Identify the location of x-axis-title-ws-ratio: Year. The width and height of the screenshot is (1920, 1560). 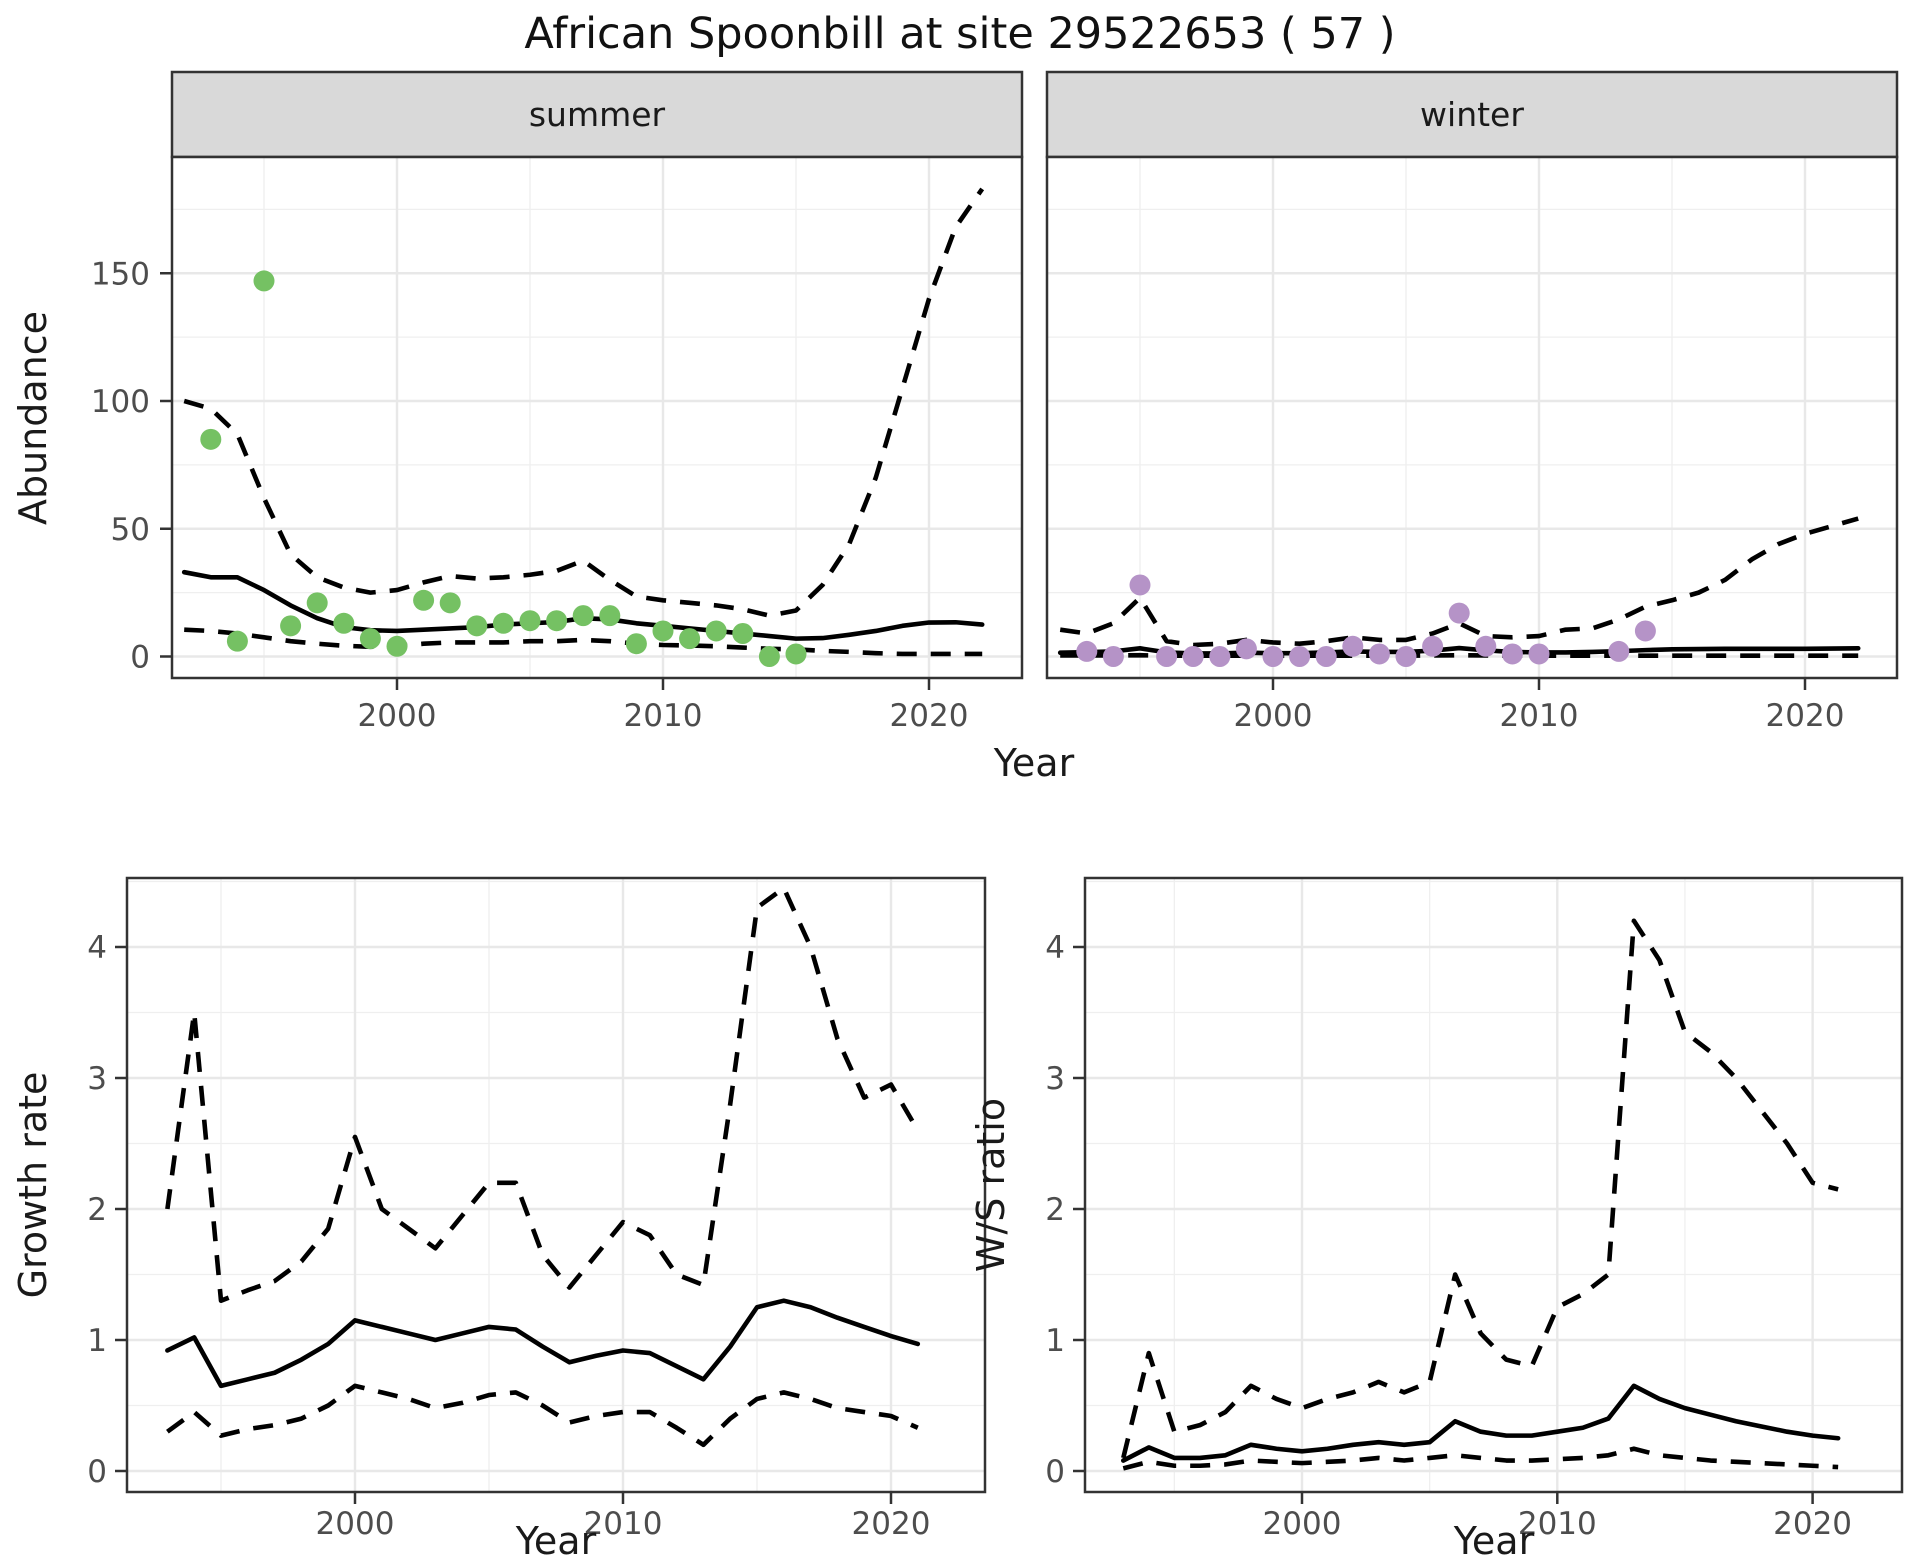
(1494, 1539).